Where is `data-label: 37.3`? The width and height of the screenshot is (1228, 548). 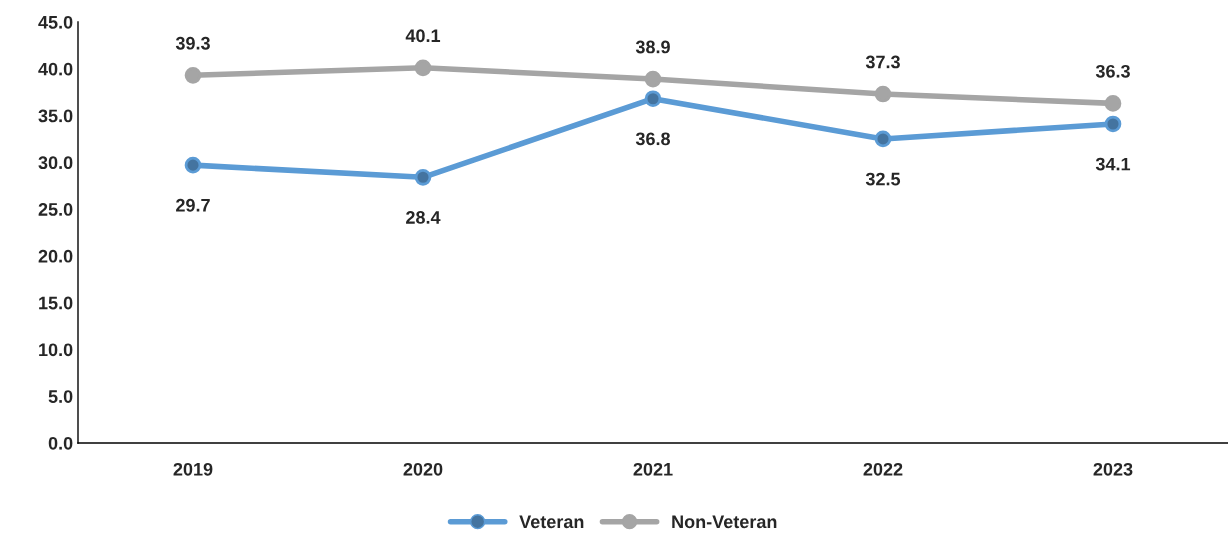 data-label: 37.3 is located at coordinates (882, 62).